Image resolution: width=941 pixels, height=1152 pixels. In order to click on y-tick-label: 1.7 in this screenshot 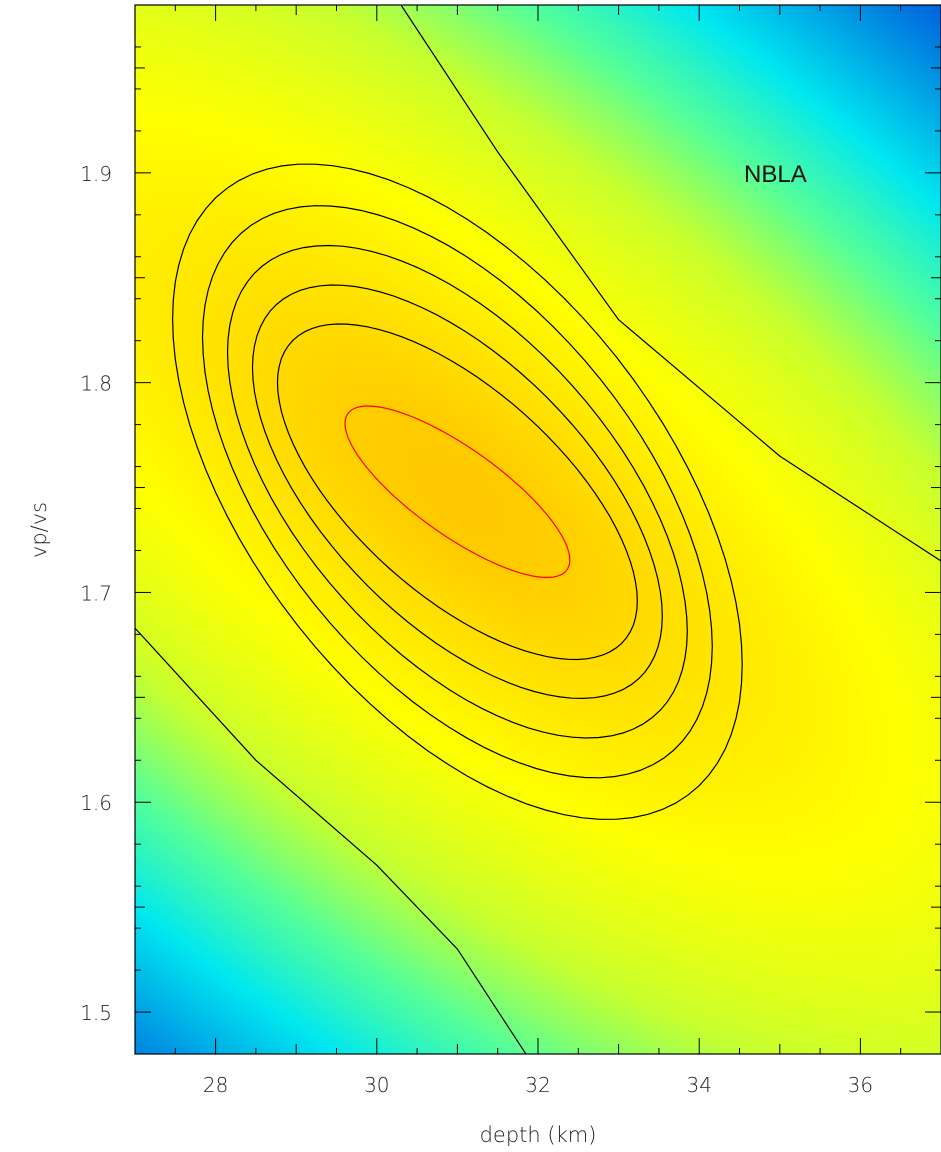, I will do `click(96, 593)`.